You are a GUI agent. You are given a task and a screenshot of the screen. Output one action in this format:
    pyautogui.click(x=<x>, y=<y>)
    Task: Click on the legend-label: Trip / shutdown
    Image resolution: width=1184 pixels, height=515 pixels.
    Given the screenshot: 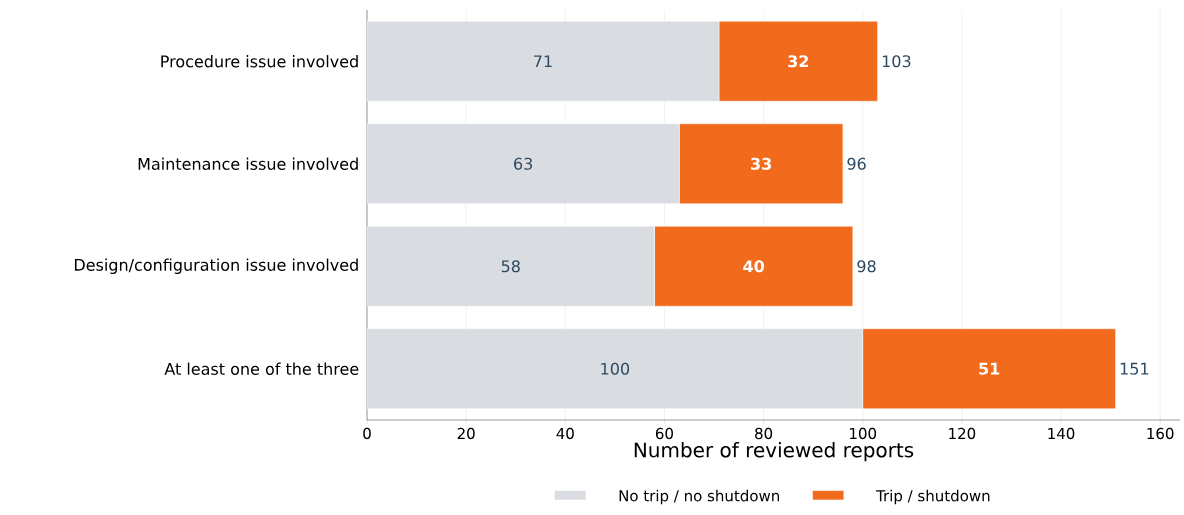 What is the action you would take?
    pyautogui.click(x=933, y=497)
    